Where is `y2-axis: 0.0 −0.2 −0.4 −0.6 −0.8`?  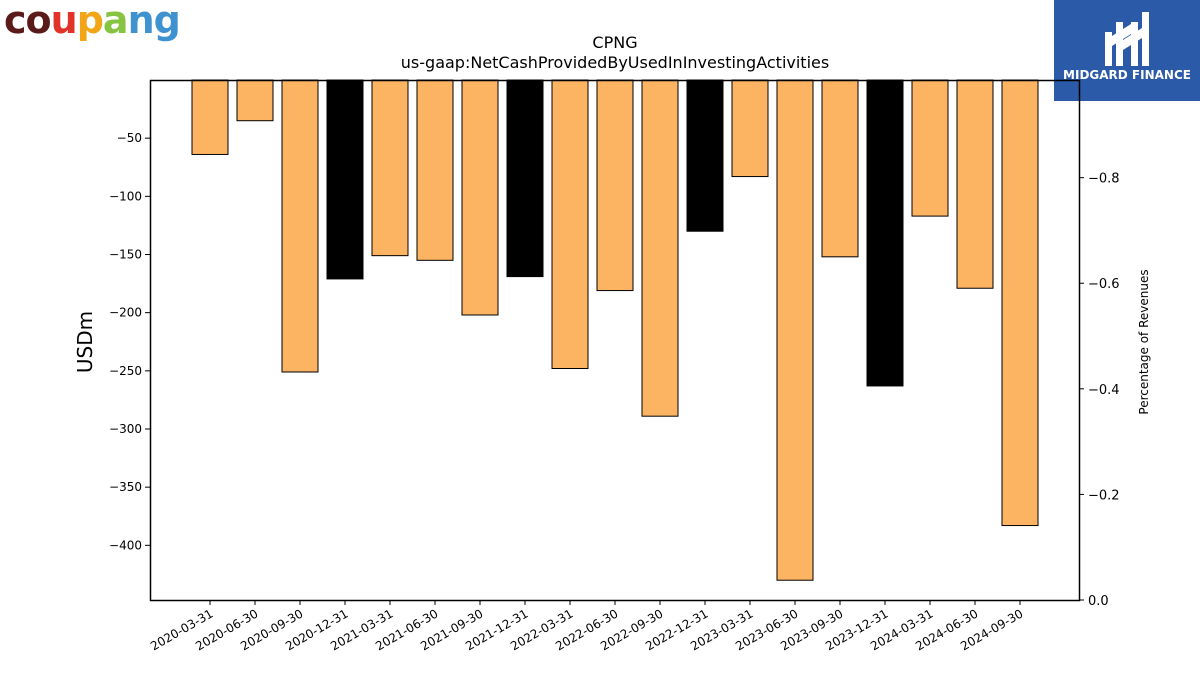 y2-axis: 0.0 −0.2 −0.4 −0.6 −0.8 is located at coordinates (1099, 390).